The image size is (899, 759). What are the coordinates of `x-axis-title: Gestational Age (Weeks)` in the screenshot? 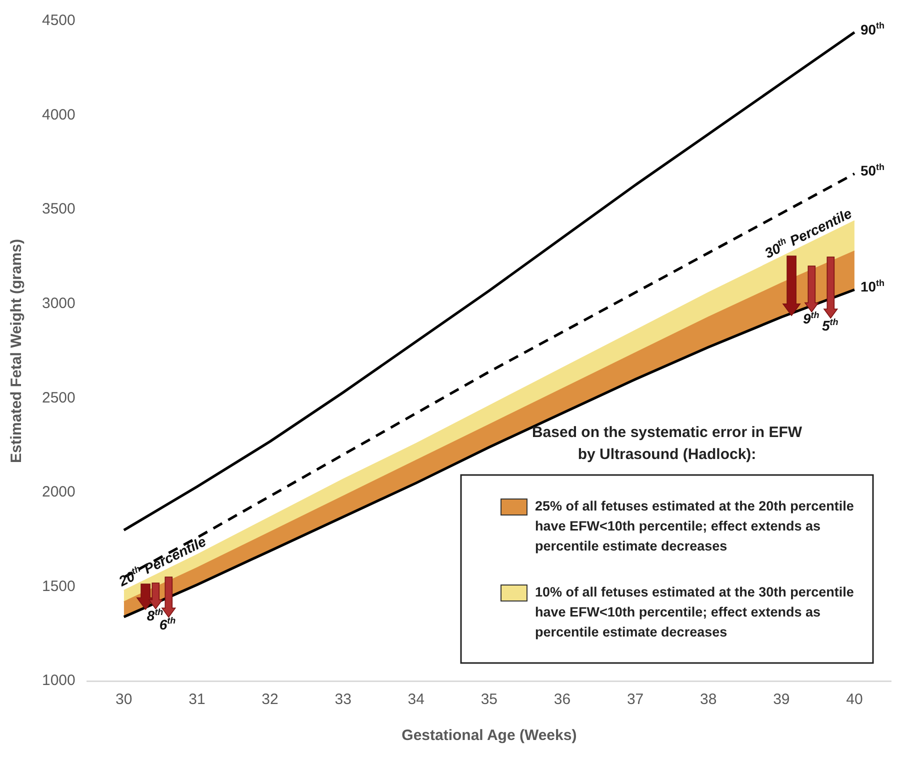 It's located at (489, 735).